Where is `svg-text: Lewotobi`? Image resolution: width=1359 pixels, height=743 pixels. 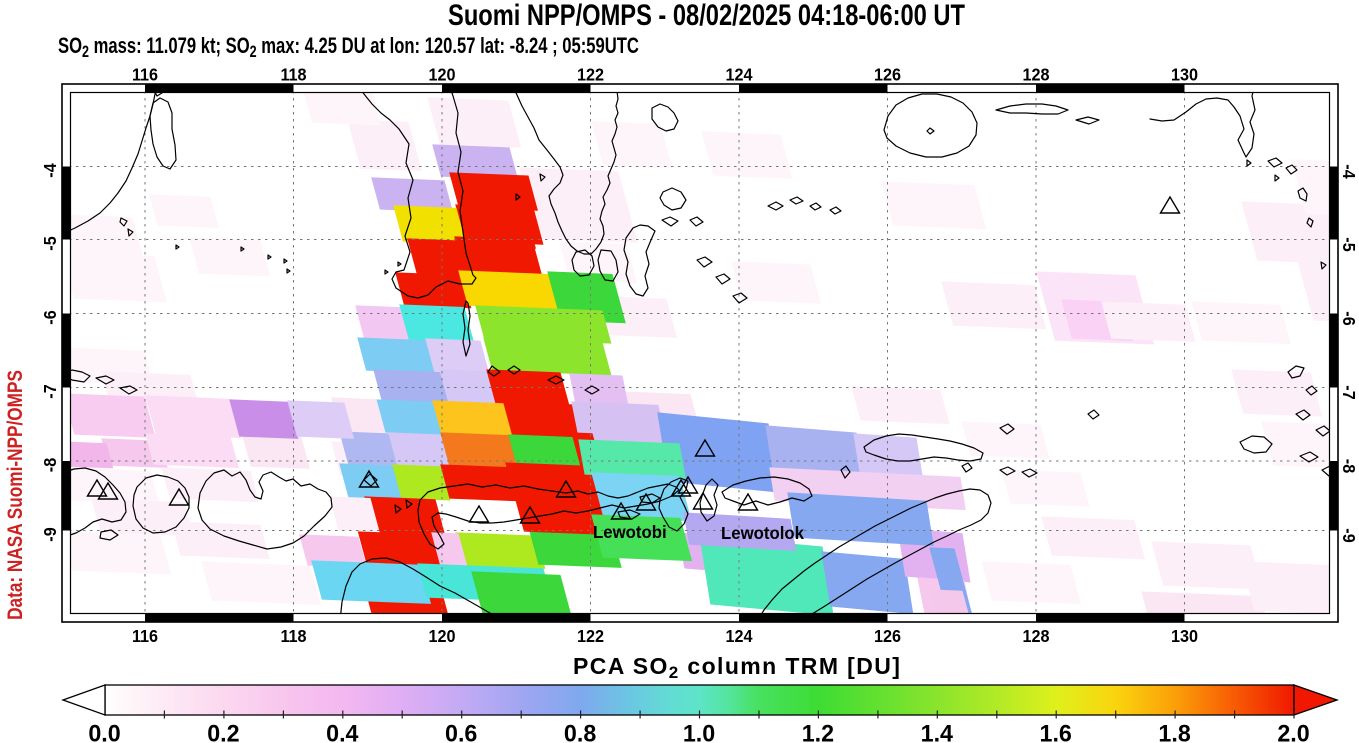
svg-text: Lewotobi is located at coordinates (630, 532).